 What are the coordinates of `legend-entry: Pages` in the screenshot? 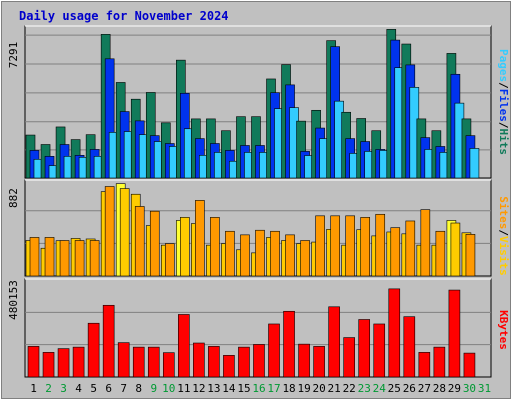 It's located at (503, 65).